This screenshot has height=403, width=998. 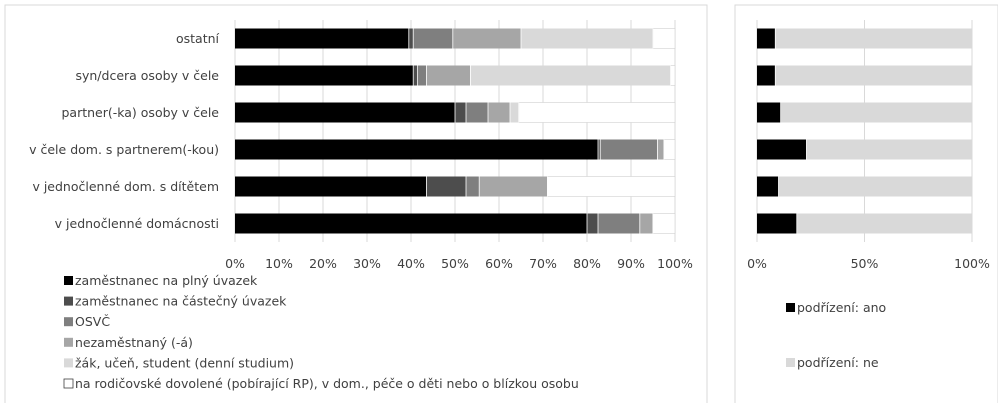 I want to click on legend-label: žák, učeň, student (denní studium), so click(x=184, y=362).